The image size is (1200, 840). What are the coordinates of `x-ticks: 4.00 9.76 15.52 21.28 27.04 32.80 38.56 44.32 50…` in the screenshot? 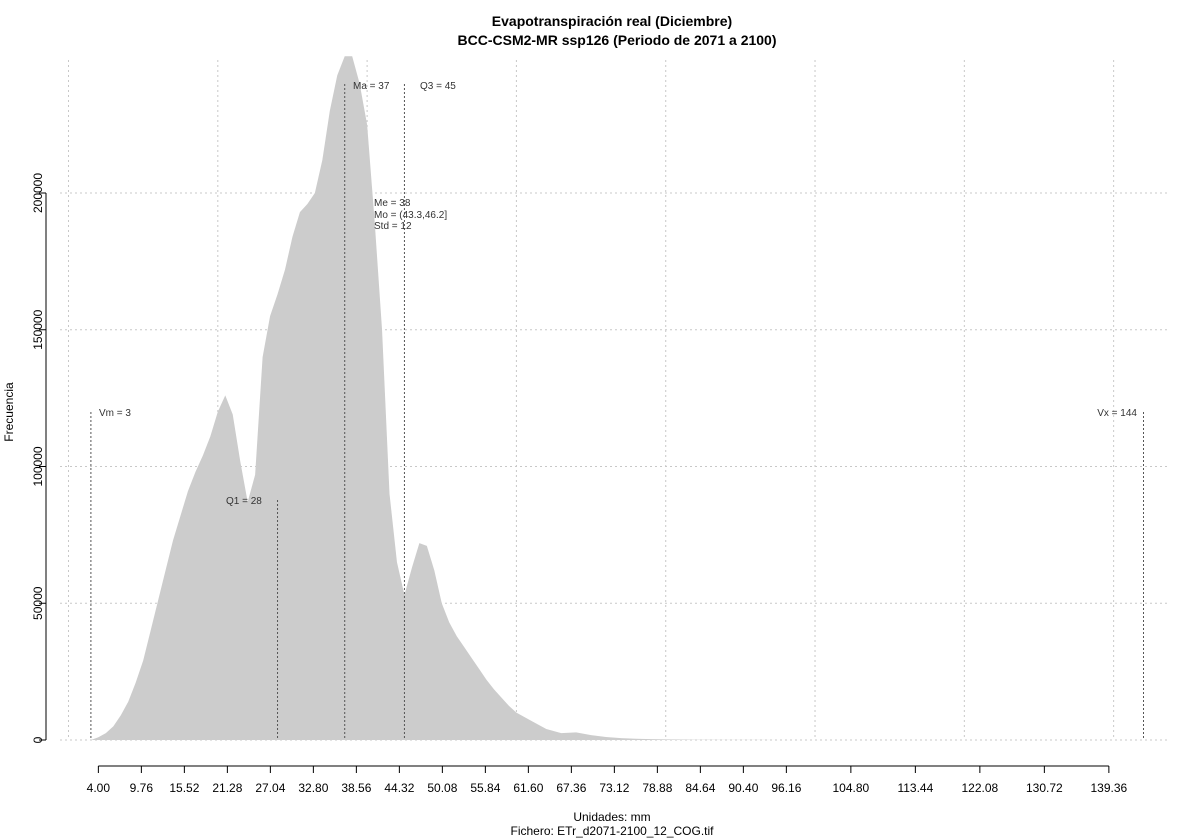 It's located at (607, 780).